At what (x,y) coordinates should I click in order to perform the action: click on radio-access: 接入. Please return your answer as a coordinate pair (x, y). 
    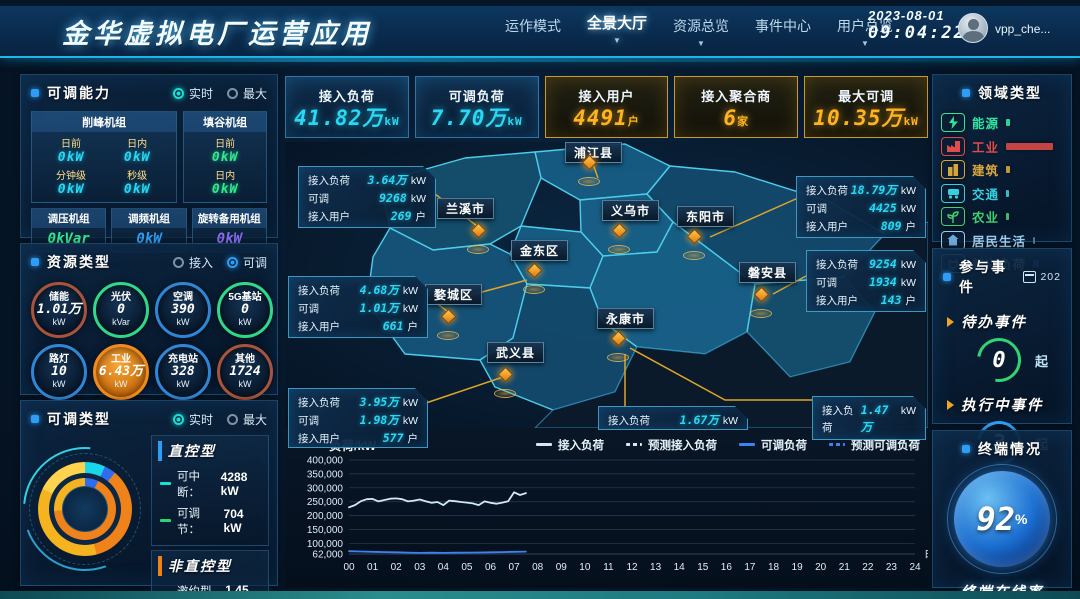
    Looking at the image, I should click on (192, 262).